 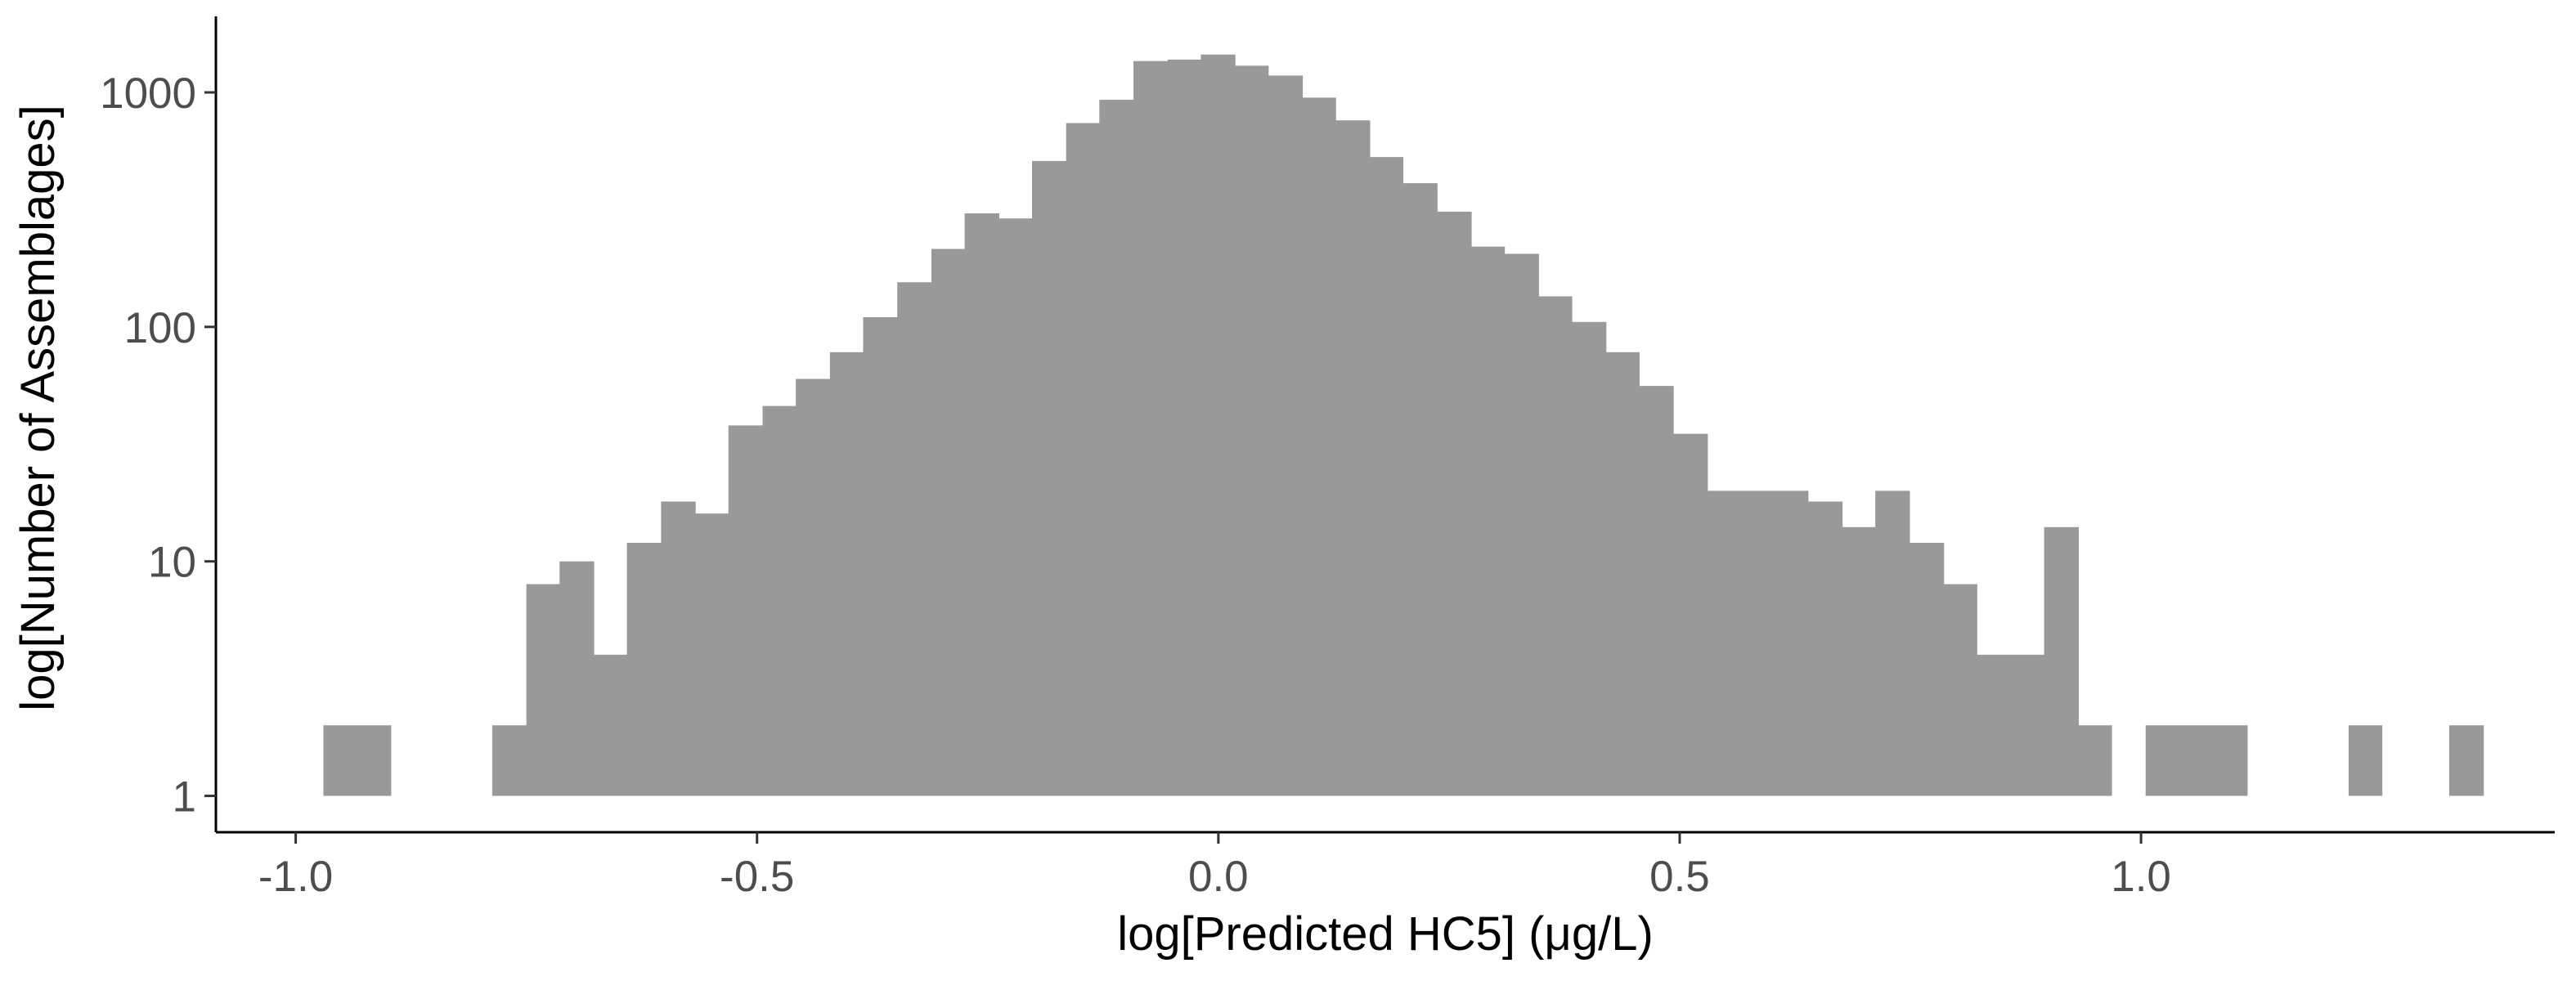 I want to click on x-axis-title: log[Predicted HC5] (μg/L), so click(x=1385, y=934).